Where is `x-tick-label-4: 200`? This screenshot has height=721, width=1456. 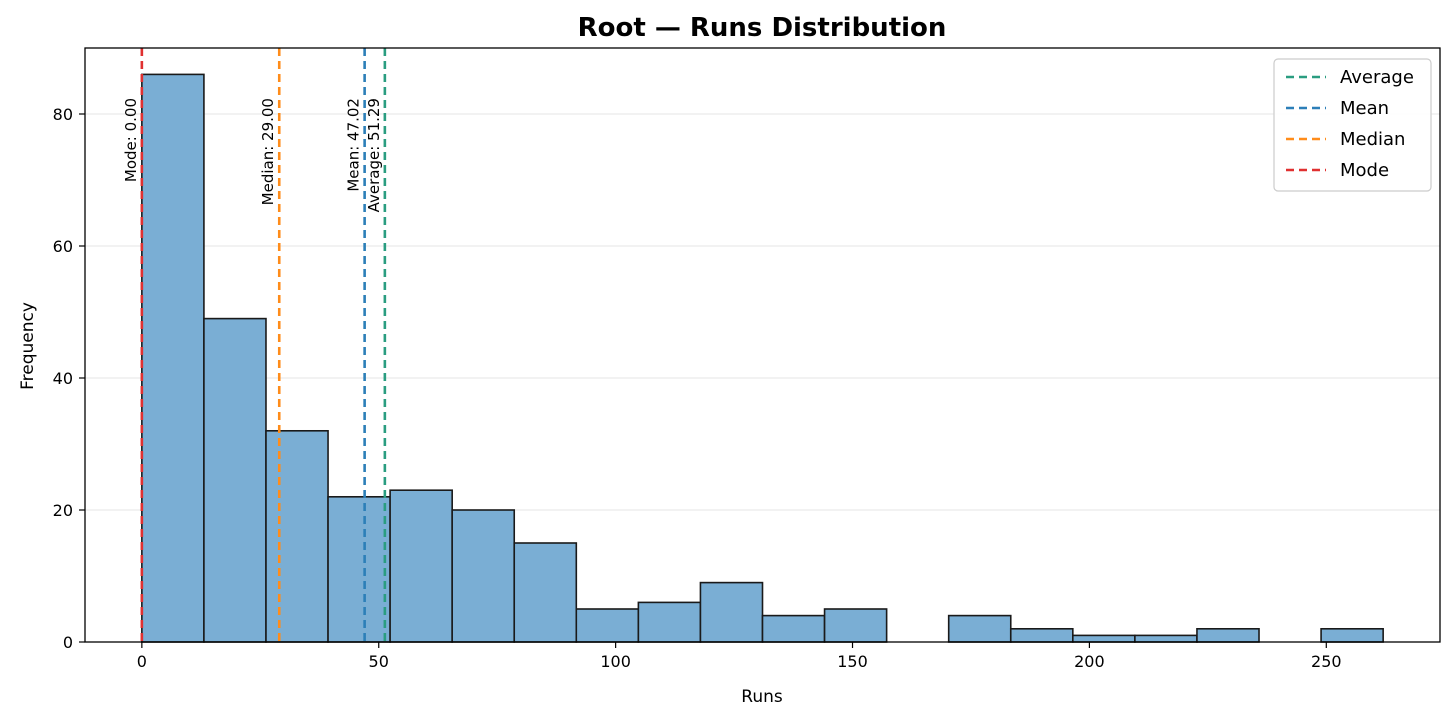
x-tick-label-4: 200 is located at coordinates (1089, 661).